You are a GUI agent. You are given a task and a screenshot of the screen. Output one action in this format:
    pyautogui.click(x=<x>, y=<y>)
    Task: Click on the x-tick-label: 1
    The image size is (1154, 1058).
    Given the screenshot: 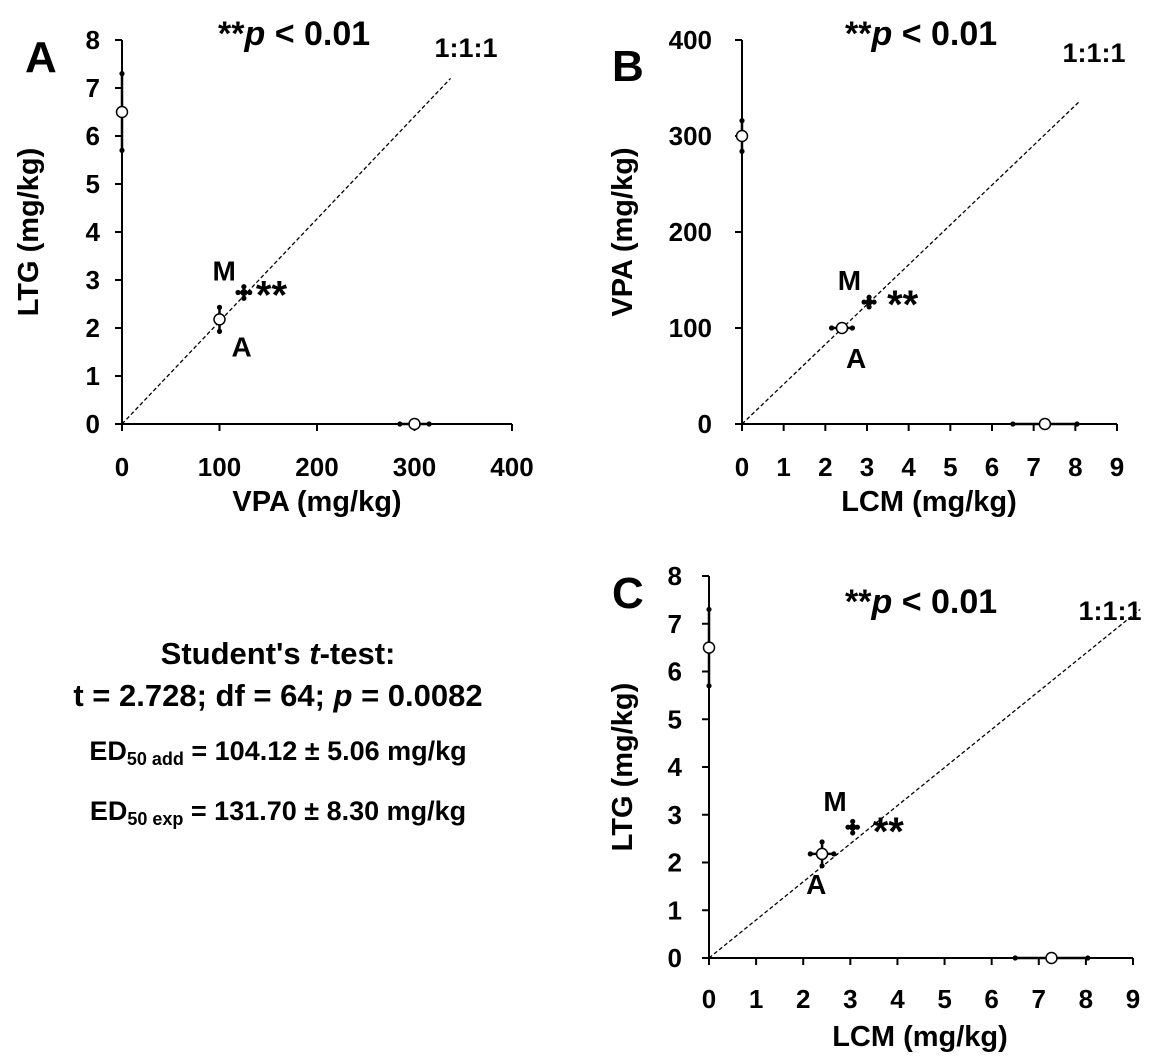 What is the action you would take?
    pyautogui.click(x=756, y=999)
    